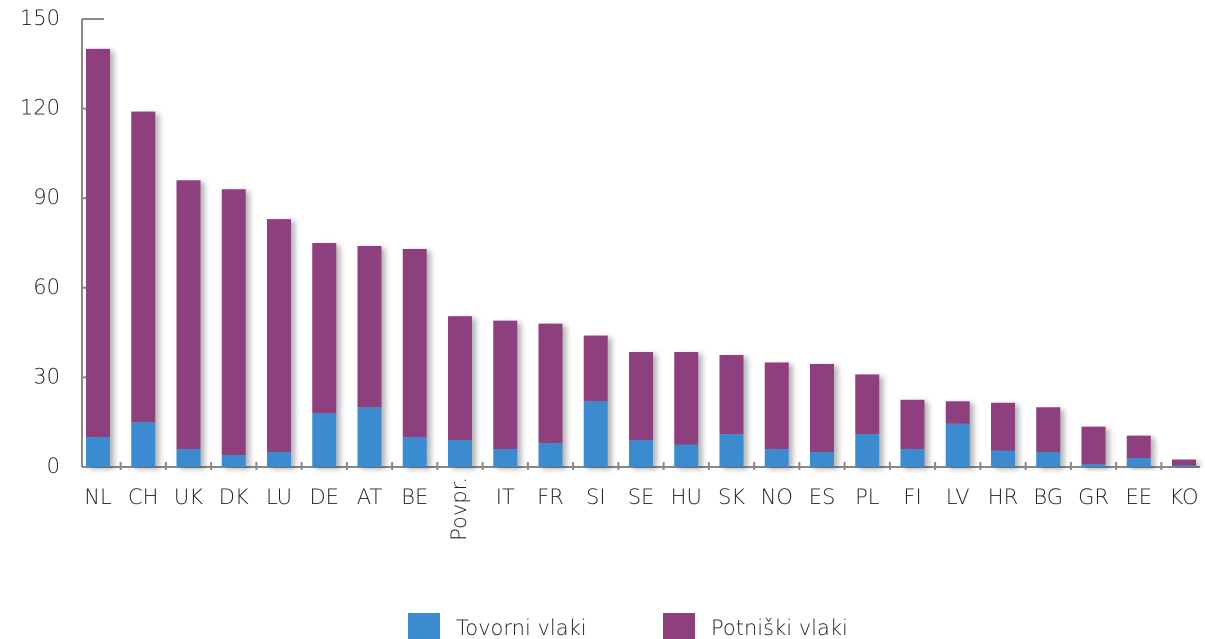 The height and width of the screenshot is (639, 1205). Describe the element at coordinates (414, 497) in the screenshot. I see `x-tick-label: BE` at that location.